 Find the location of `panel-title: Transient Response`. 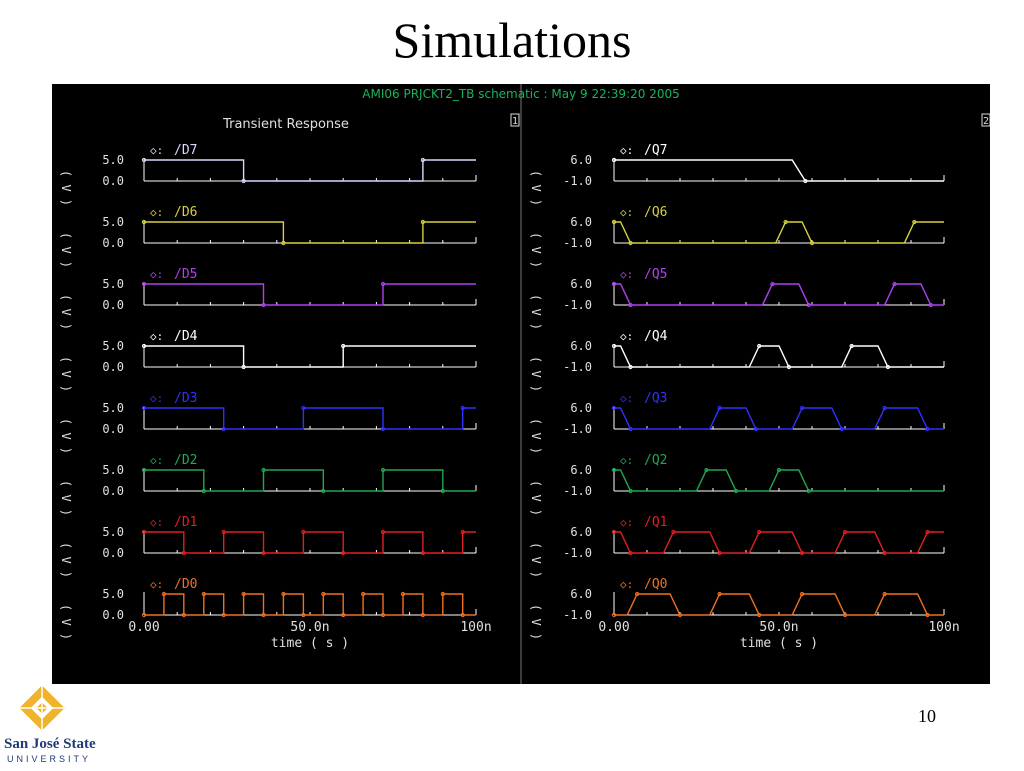

panel-title: Transient Response is located at coordinates (285, 124).